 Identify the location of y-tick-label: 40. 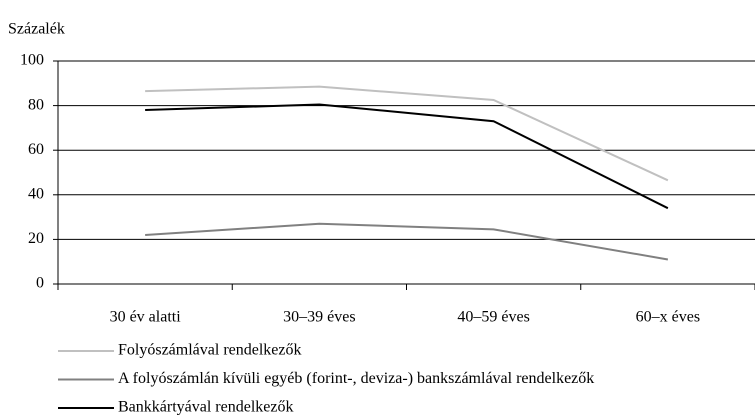
(36, 193).